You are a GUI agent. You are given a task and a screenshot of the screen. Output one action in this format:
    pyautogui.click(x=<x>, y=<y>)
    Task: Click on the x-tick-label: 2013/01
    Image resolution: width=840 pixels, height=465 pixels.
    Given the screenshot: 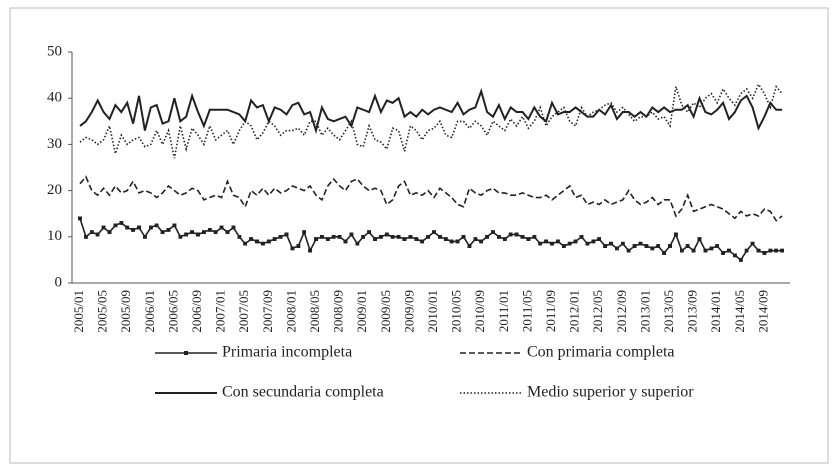 What is the action you would take?
    pyautogui.click(x=644, y=311)
    